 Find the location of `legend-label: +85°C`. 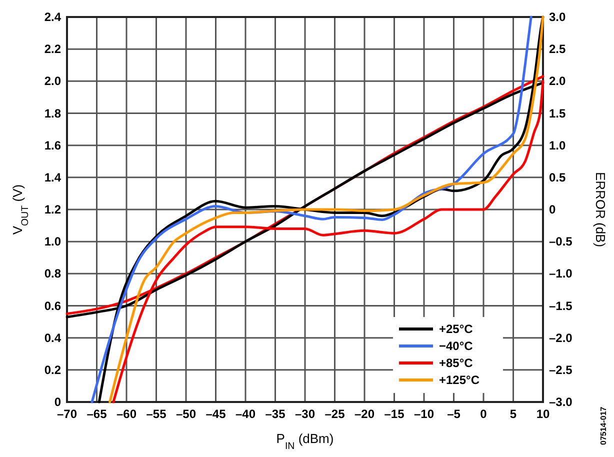

legend-label: +85°C is located at coordinates (456, 363).